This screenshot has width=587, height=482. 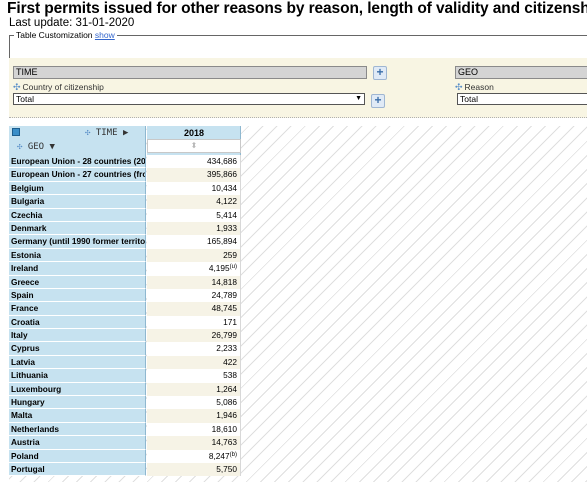 I want to click on column-year-label: 2018, so click(x=194, y=133).